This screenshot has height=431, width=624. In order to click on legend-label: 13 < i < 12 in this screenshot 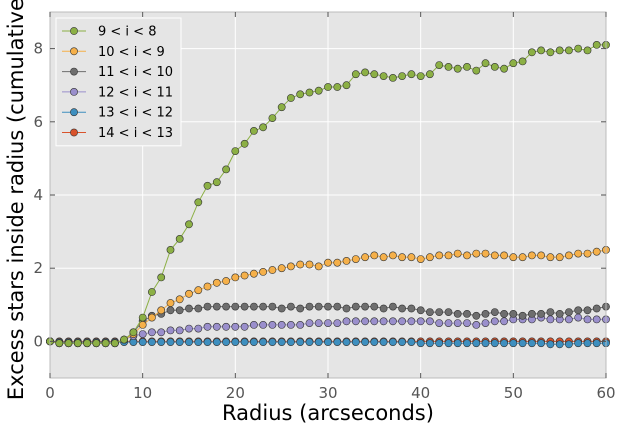, I will do `click(135, 113)`.